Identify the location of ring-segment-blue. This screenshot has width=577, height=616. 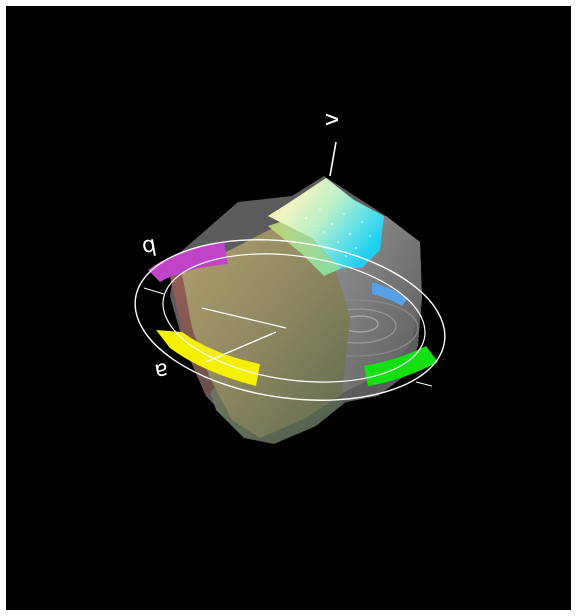
(390, 294).